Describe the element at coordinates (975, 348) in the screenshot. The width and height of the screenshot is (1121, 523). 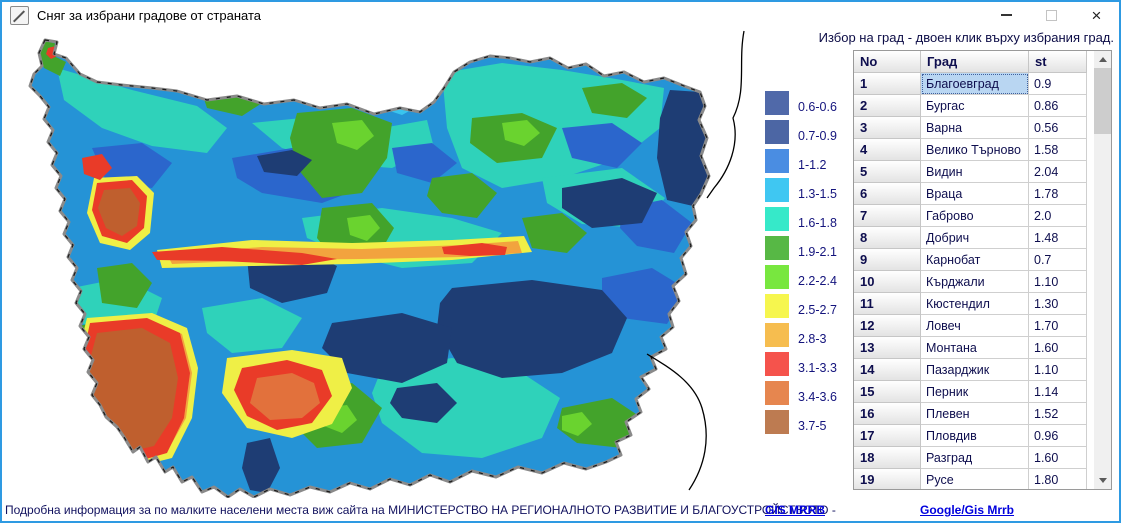
I see `city-cell: Монтана` at that location.